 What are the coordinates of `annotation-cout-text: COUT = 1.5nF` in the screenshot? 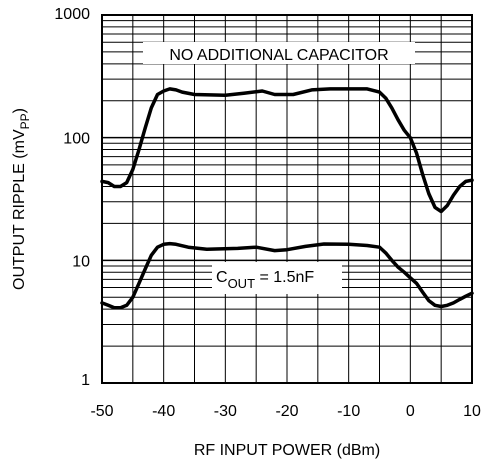 It's located at (265, 280).